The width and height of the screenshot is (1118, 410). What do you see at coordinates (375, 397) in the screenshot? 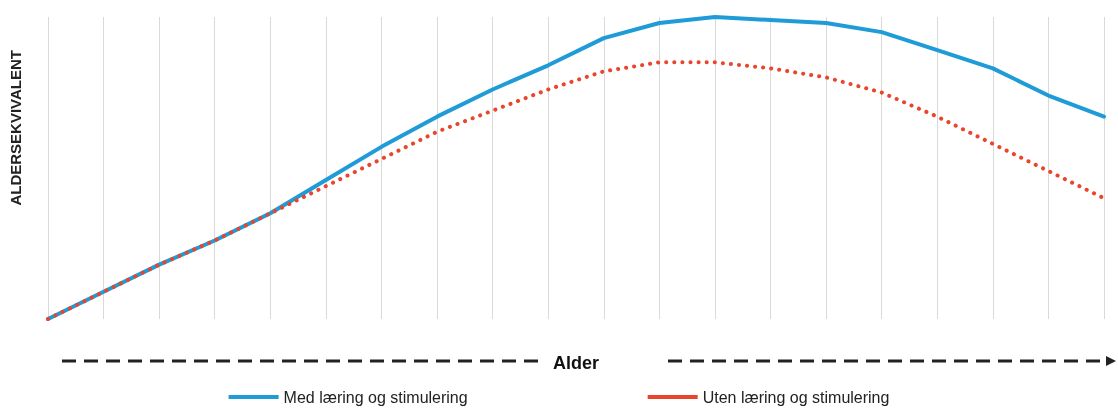
I see `legend-label: Med læring og stimulering` at bounding box center [375, 397].